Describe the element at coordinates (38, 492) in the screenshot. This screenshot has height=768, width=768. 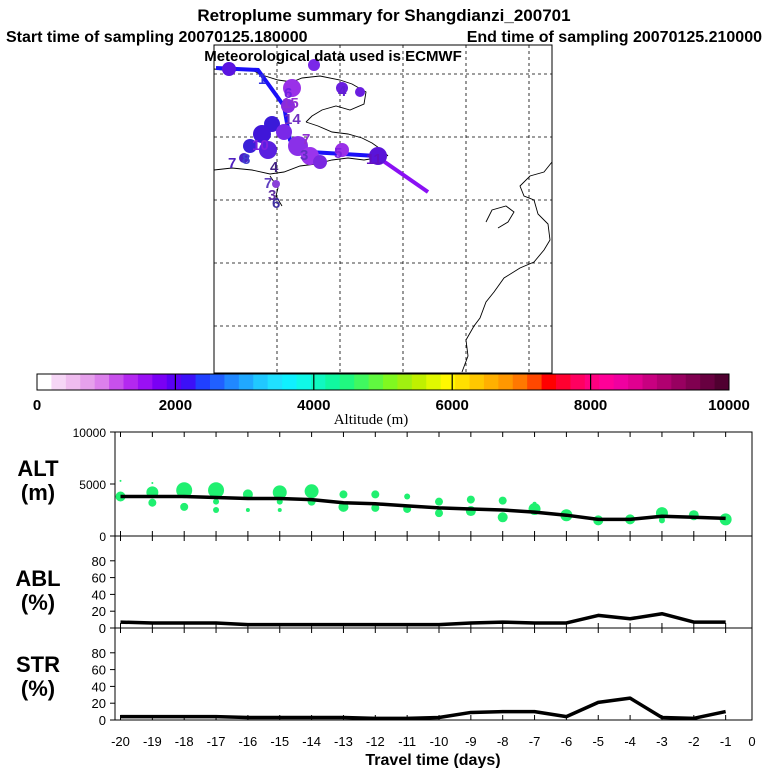
I see `alt-unit: (m)` at that location.